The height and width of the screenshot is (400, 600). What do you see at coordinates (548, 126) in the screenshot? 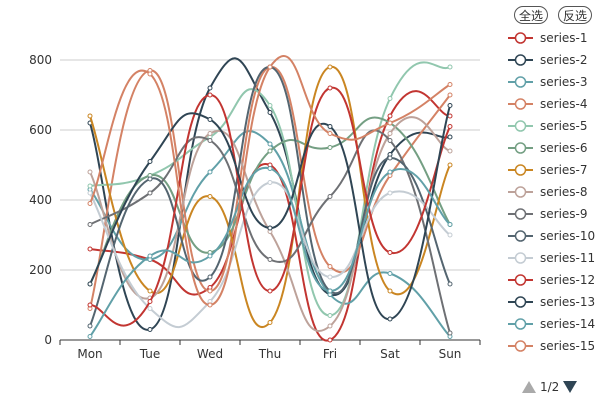
I see `legend-item: series-5` at bounding box center [548, 126].